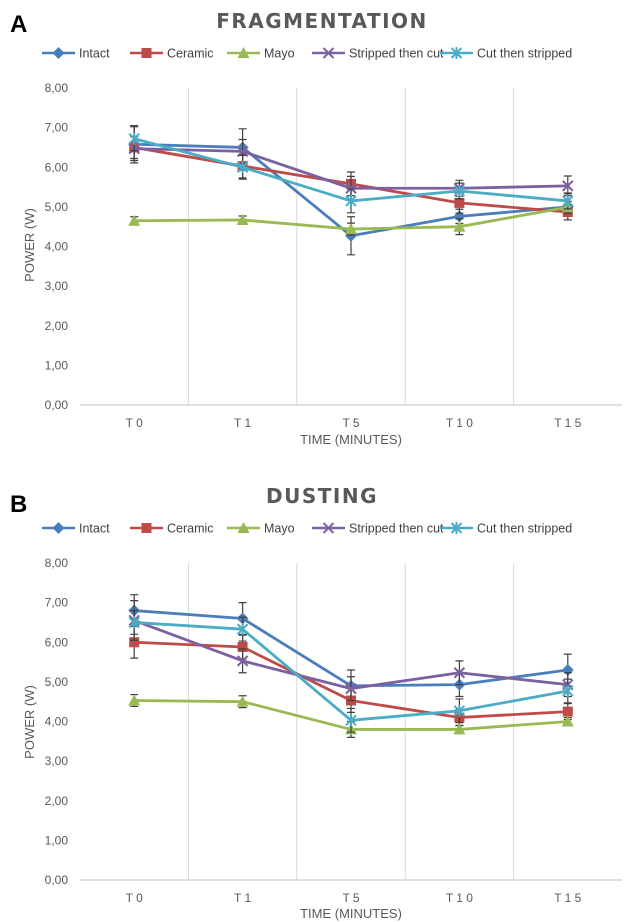 This screenshot has width=624, height=922. What do you see at coordinates (351, 913) in the screenshot?
I see `x-axis-title: TIME (MINUTES)` at bounding box center [351, 913].